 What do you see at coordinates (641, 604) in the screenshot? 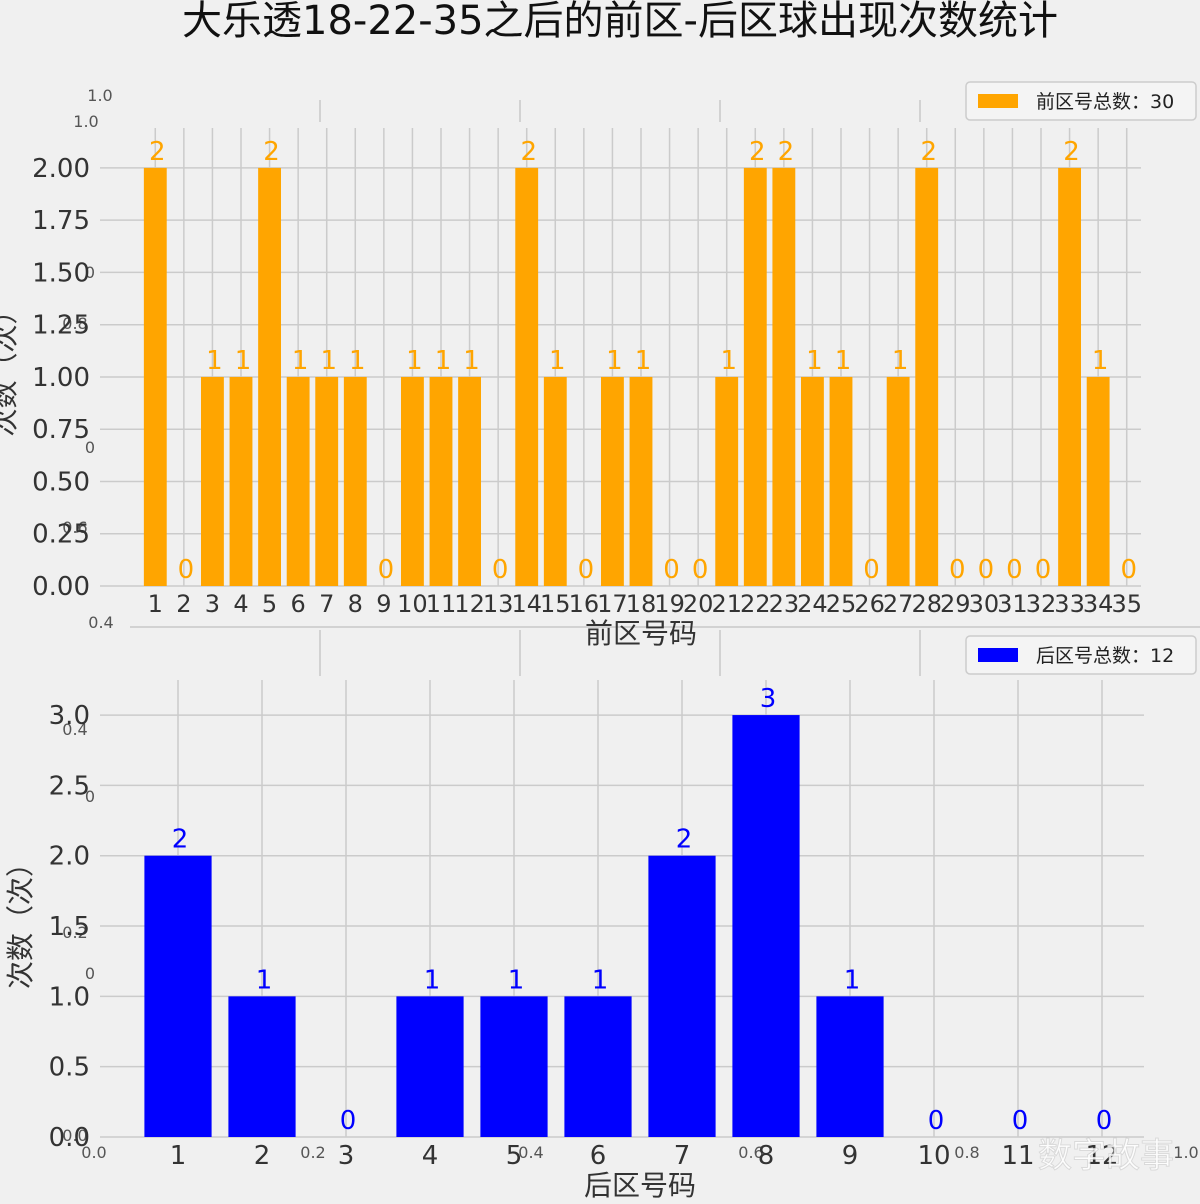
I see `x-tick-label: 18` at bounding box center [641, 604].